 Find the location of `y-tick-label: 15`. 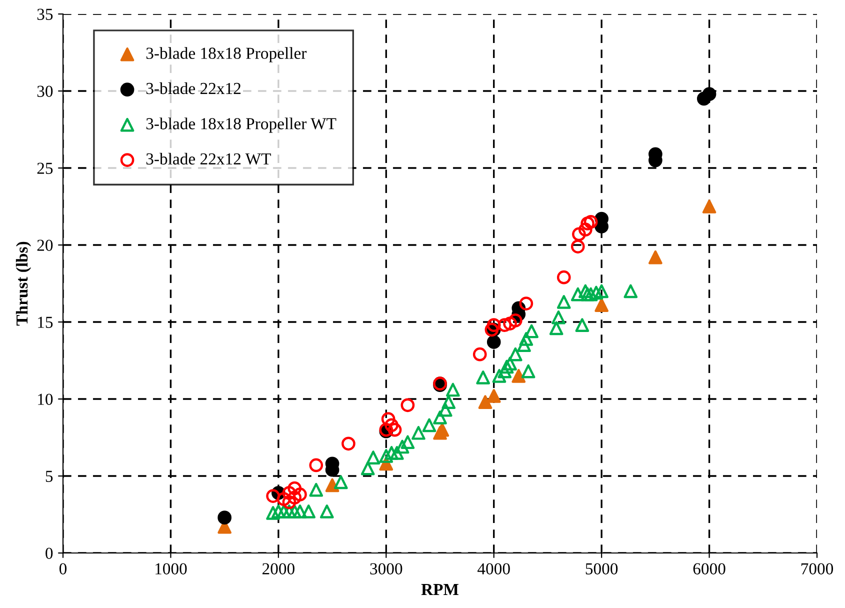

y-tick-label: 15 is located at coordinates (45, 322).